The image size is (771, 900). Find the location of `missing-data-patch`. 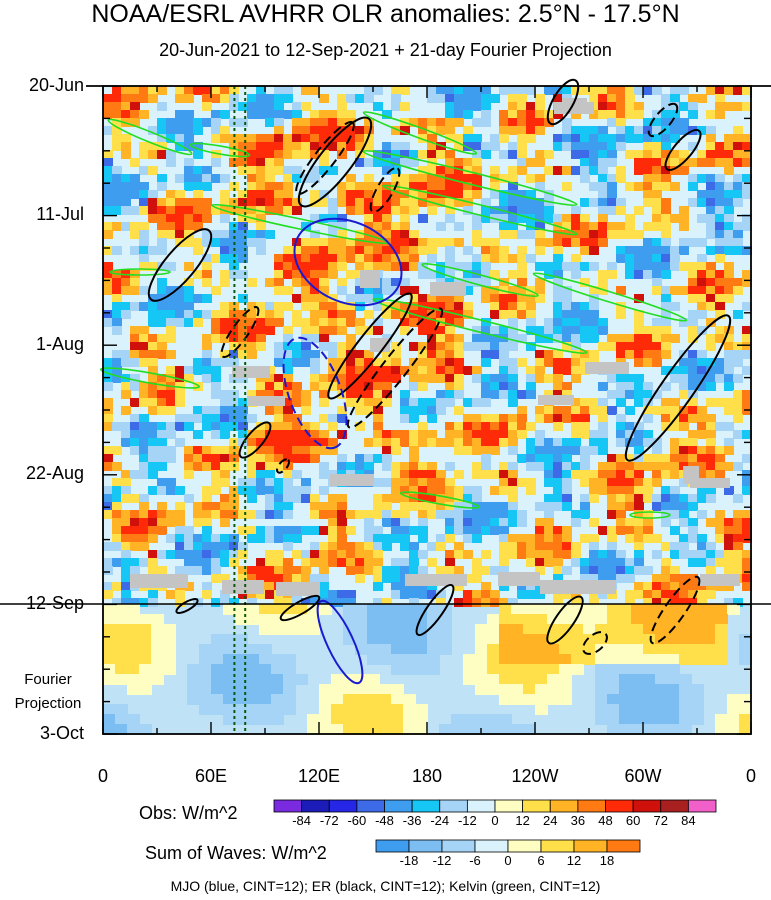

missing-data-patch is located at coordinates (578, 587).